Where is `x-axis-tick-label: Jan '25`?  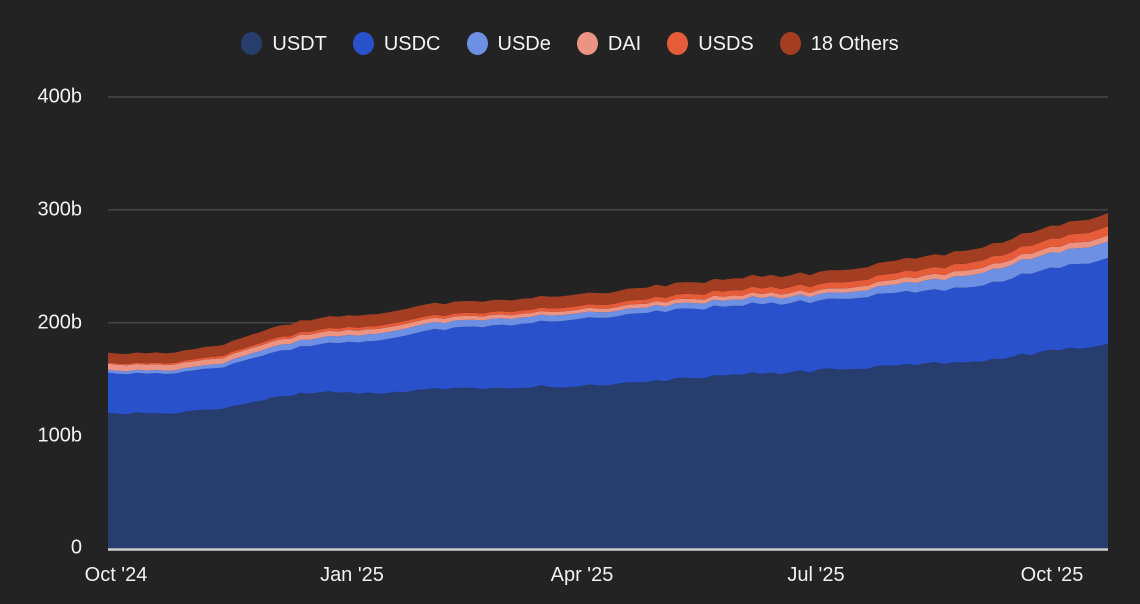 x-axis-tick-label: Jan '25 is located at coordinates (352, 575).